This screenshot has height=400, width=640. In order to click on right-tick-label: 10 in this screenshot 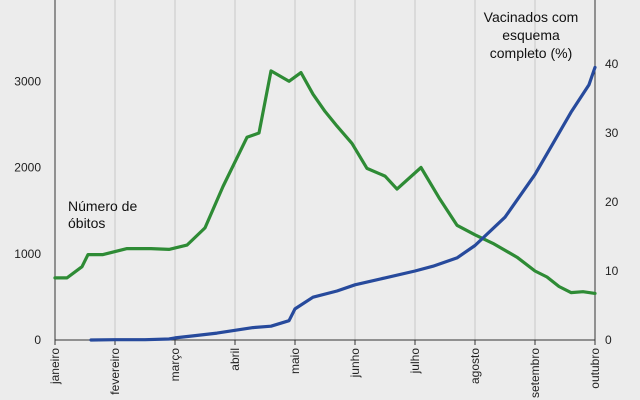, I will do `click(612, 271)`.